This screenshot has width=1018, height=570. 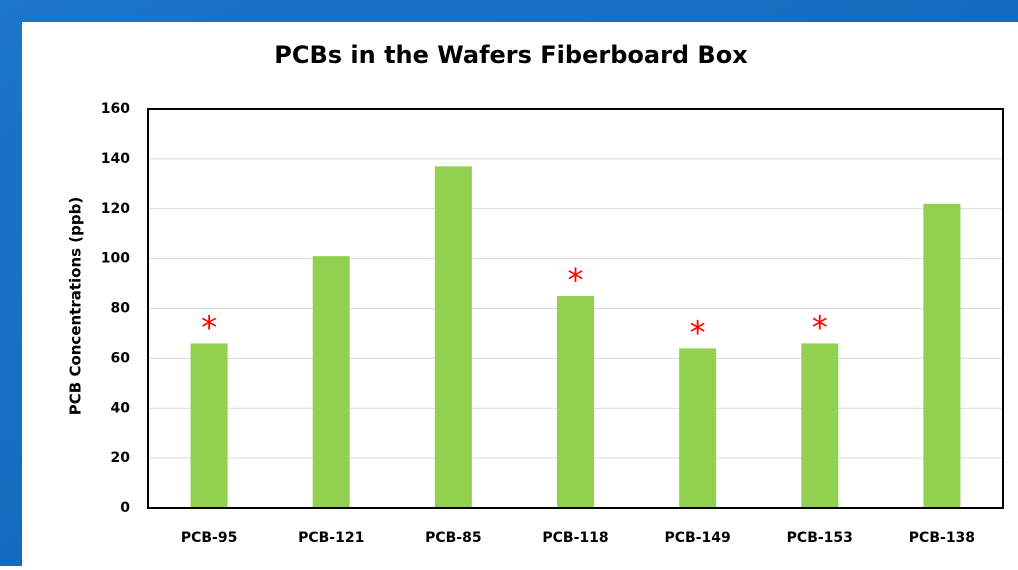 I want to click on chart-title: PCBs in the Wafers Fiberboard Box, so click(x=511, y=55).